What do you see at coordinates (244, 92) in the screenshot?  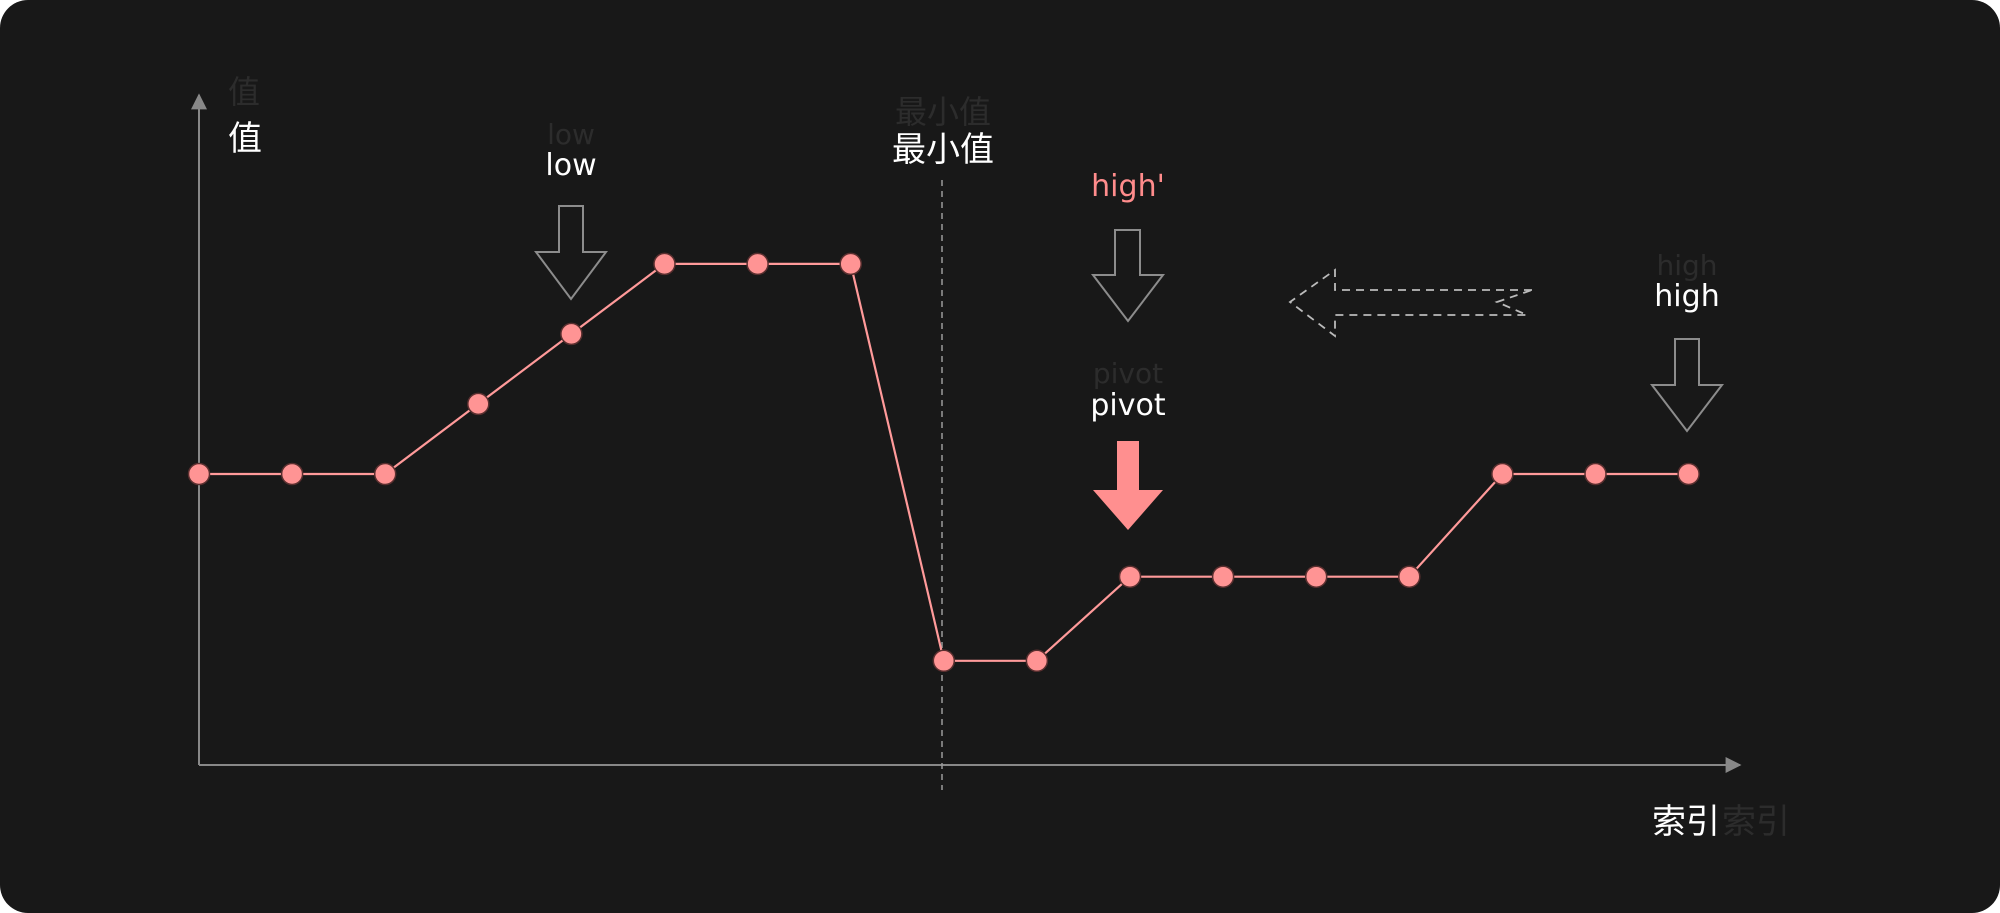 I see `y-axis-label-shadow: 值` at bounding box center [244, 92].